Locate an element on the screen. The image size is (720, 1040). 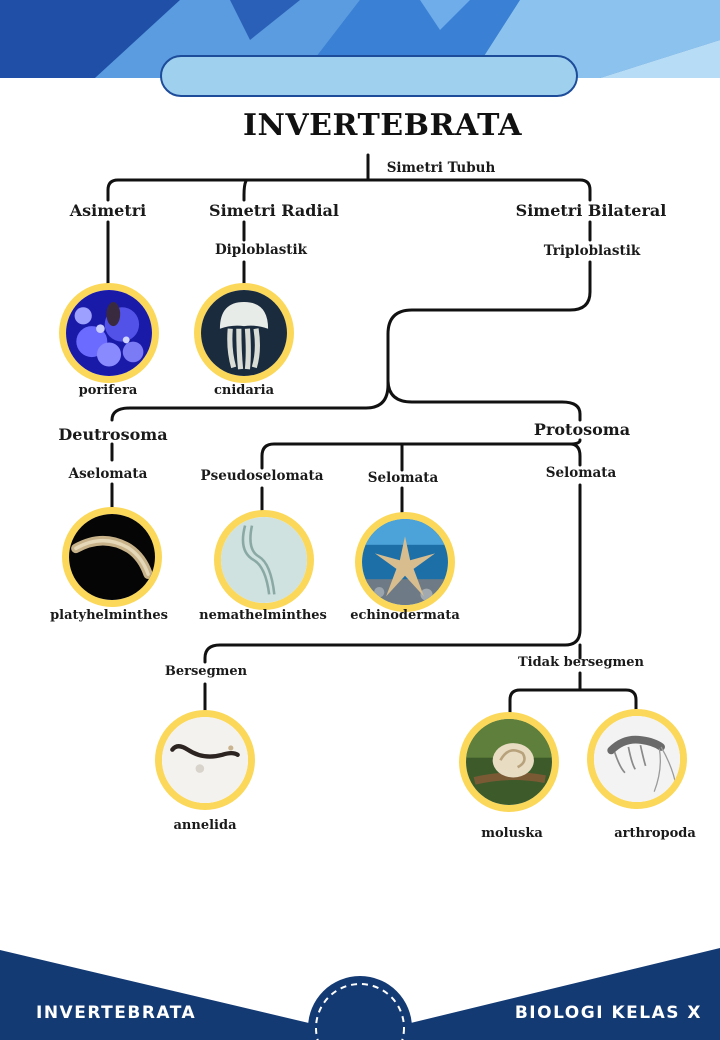
moluska-image is located at coordinates (509, 762).